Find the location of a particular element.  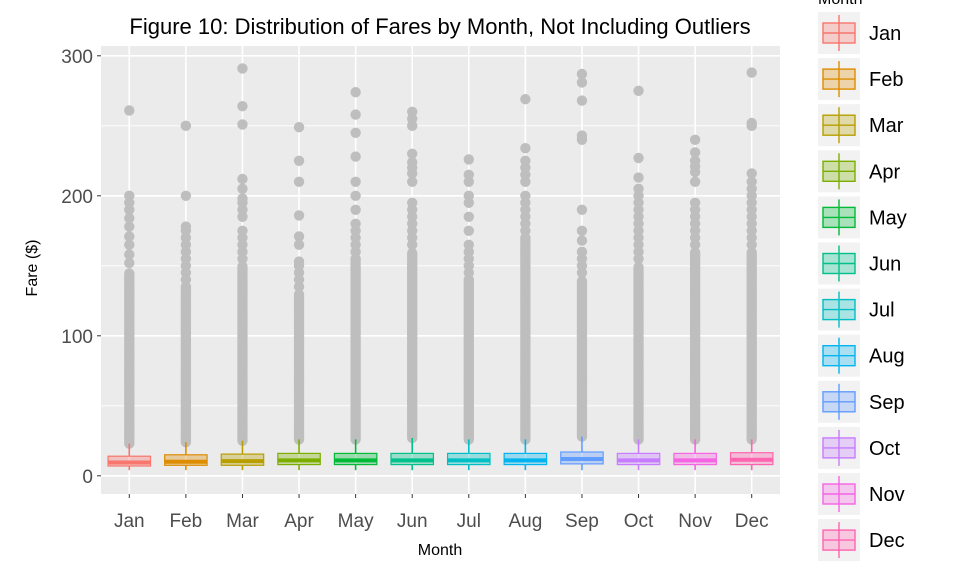

x-tick-label: Mar is located at coordinates (242, 521).